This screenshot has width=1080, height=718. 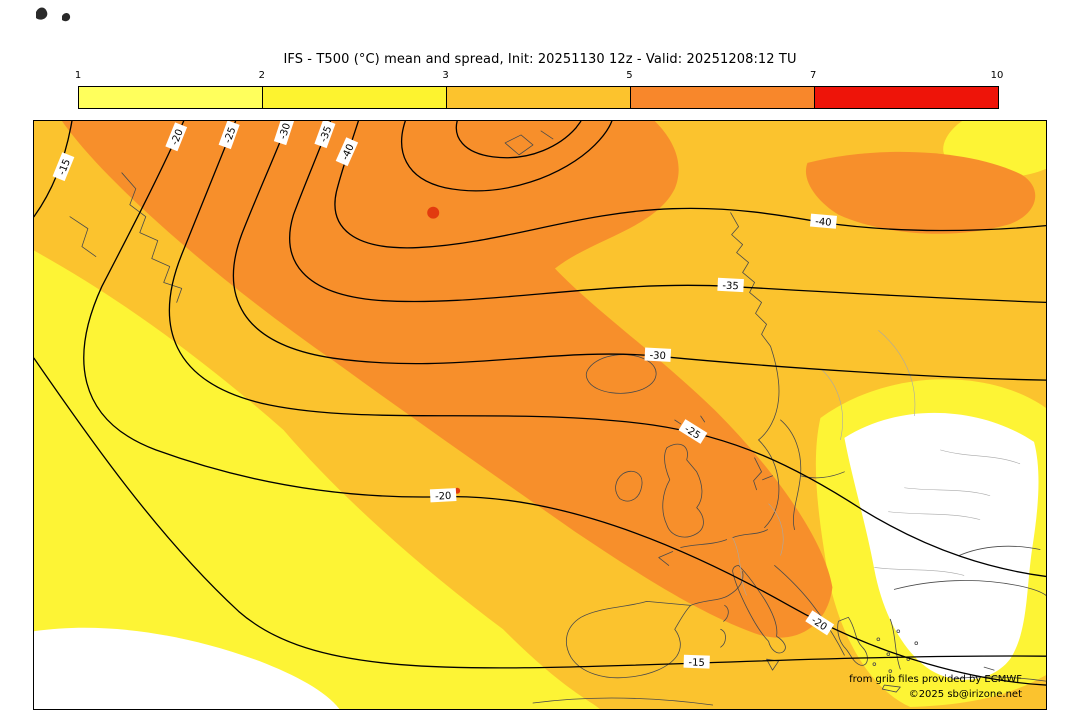 What do you see at coordinates (813, 75) in the screenshot?
I see `colorbar-tick: 7` at bounding box center [813, 75].